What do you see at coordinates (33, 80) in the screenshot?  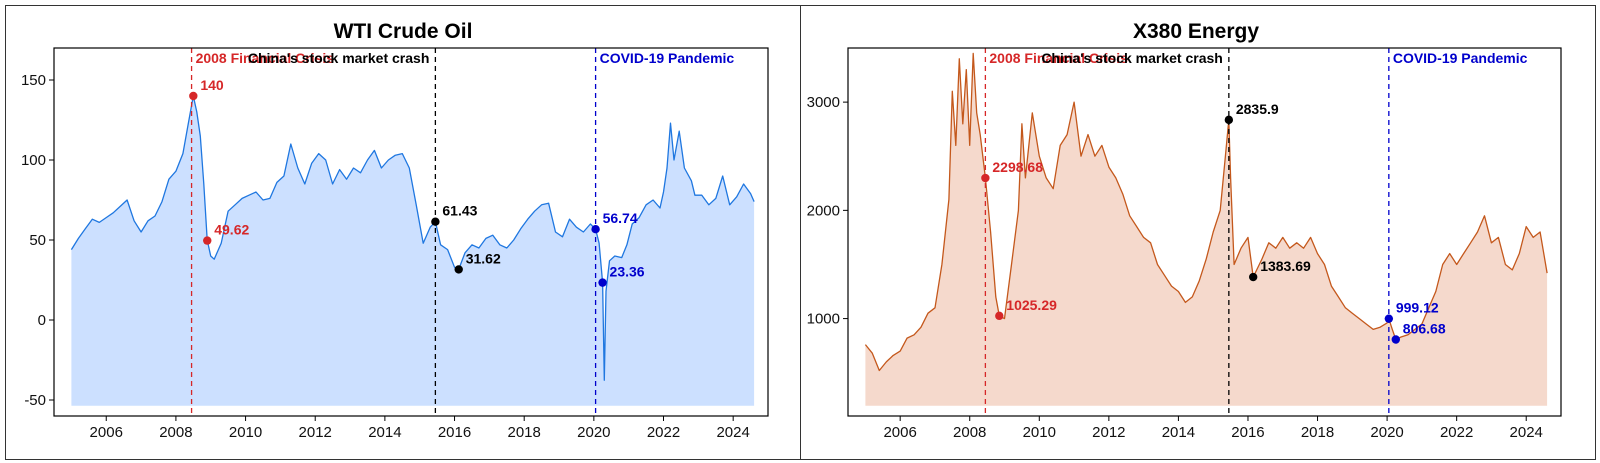 I see `y-tick-label: 150` at bounding box center [33, 80].